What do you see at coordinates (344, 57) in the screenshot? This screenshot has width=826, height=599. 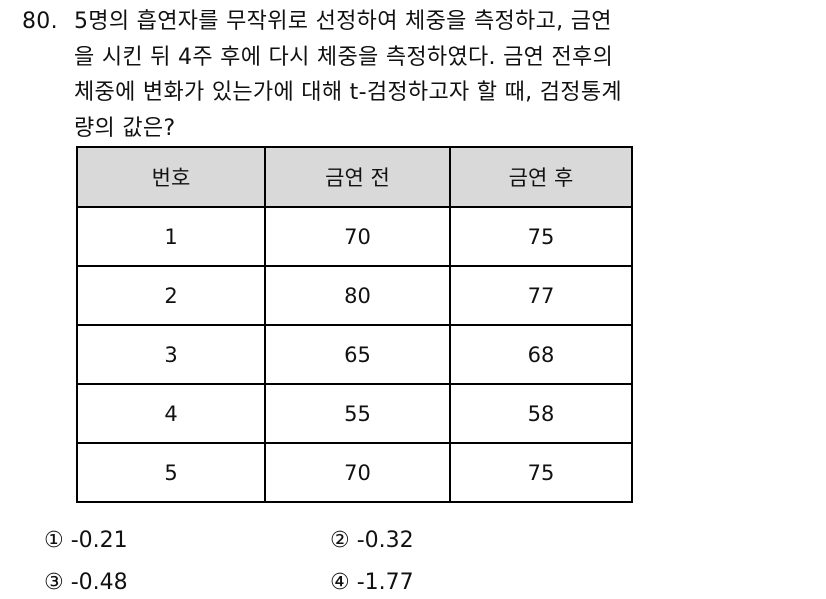 I see `question-line: 을 시킨 뒤 4주 후에 다시 체중을 측정하였다. 금연 전후의` at bounding box center [344, 57].